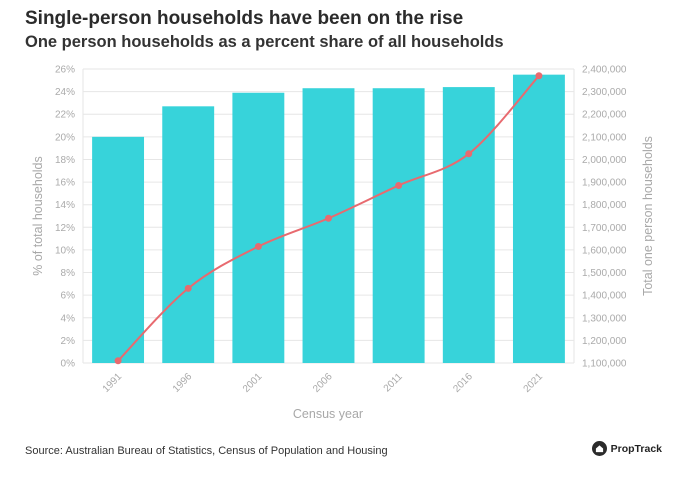 The width and height of the screenshot is (687, 492). Describe the element at coordinates (636, 448) in the screenshot. I see `brand-name: PropTrack` at that location.